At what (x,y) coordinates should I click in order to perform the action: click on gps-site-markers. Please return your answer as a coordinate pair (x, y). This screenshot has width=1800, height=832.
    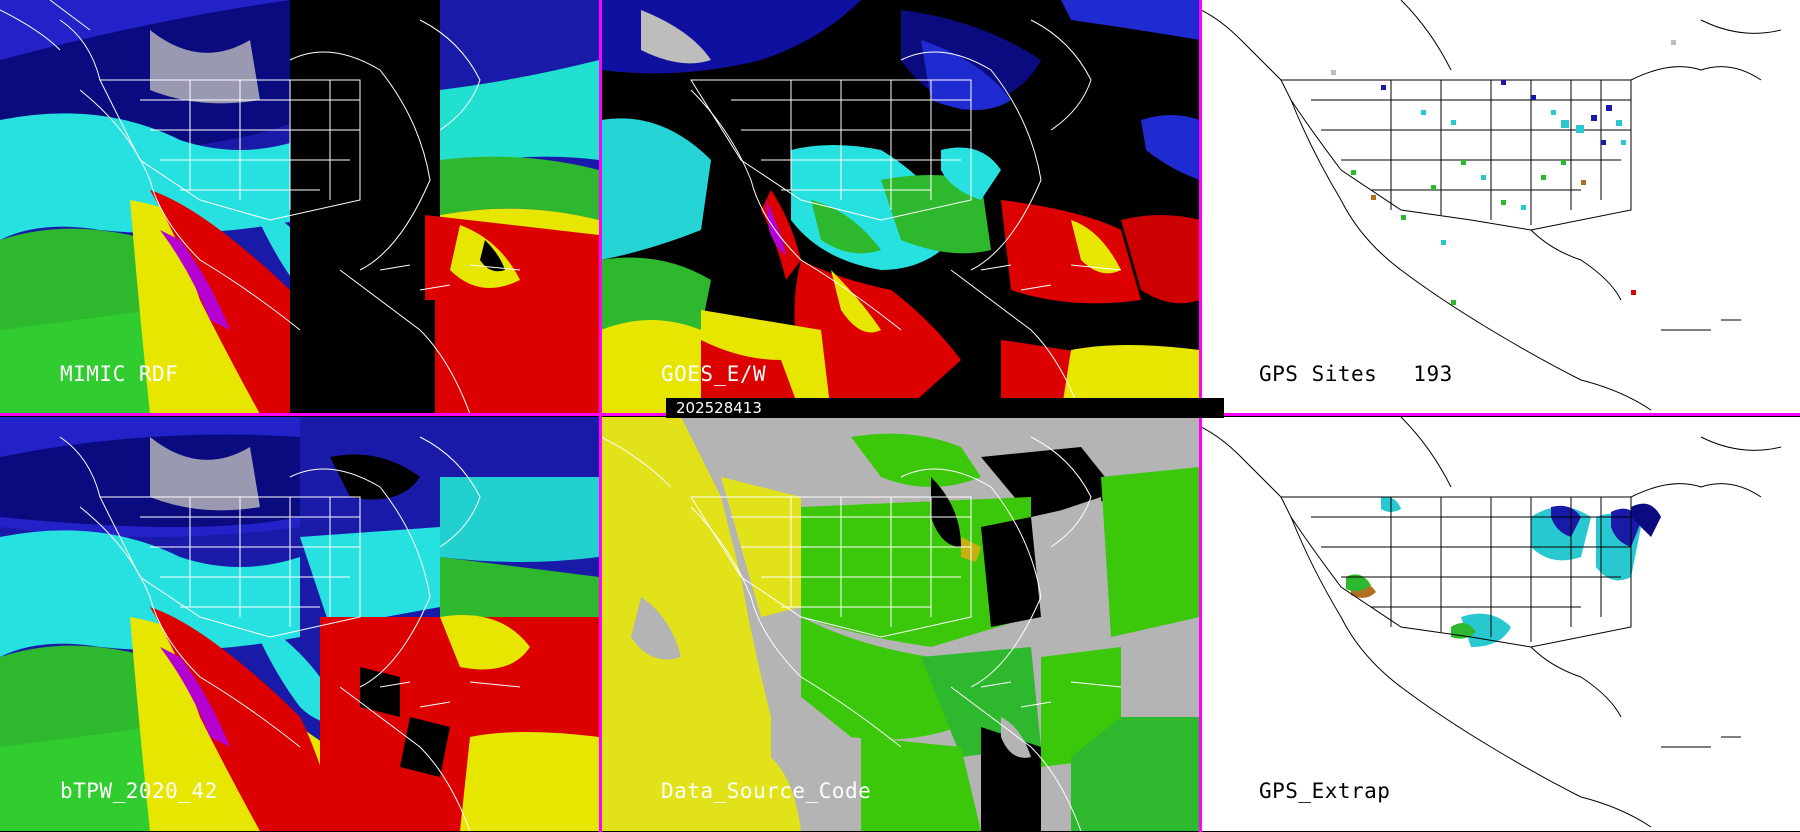
    Looking at the image, I should click on (1503, 172).